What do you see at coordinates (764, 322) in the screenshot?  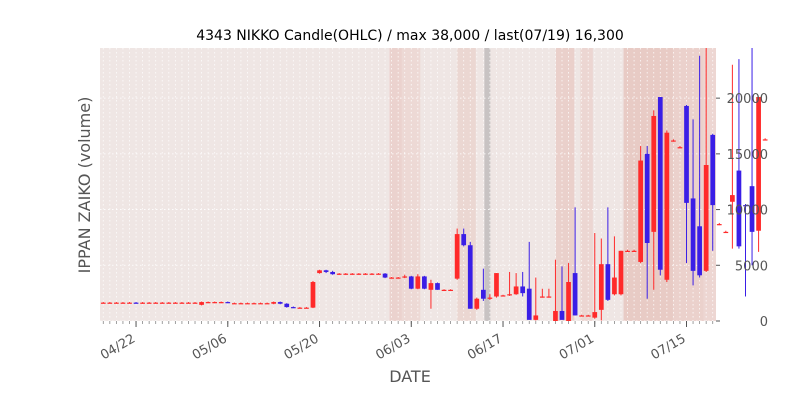 I see `y-tick-label: 0` at bounding box center [764, 322].